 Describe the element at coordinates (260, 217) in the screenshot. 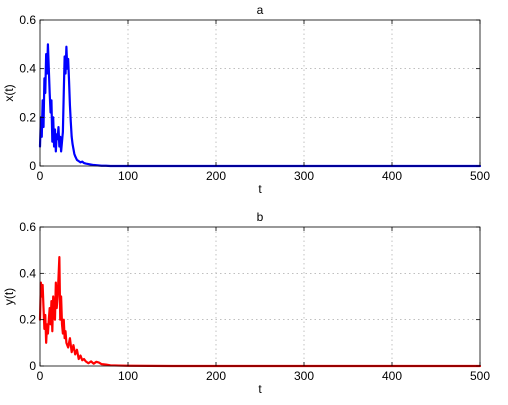

I see `plot-title: b` at that location.